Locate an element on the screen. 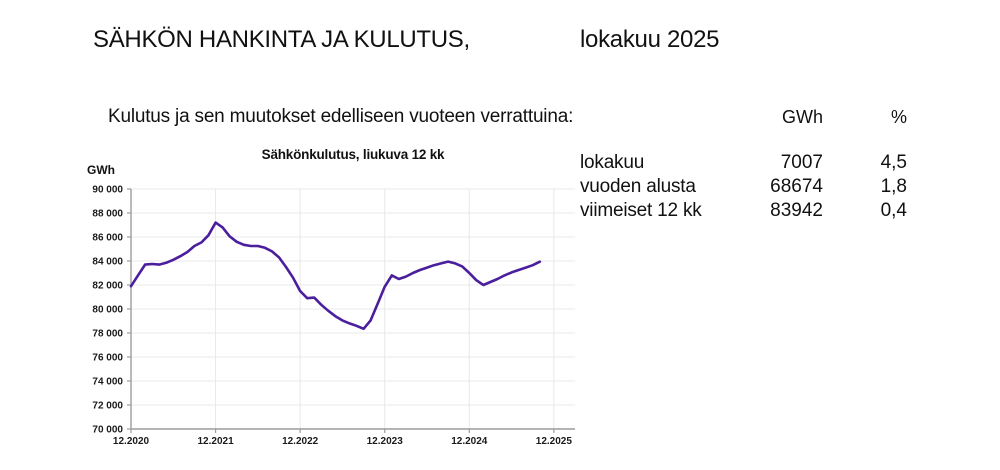 The width and height of the screenshot is (1000, 470). row-gwh-value: 7007 is located at coordinates (801, 162).